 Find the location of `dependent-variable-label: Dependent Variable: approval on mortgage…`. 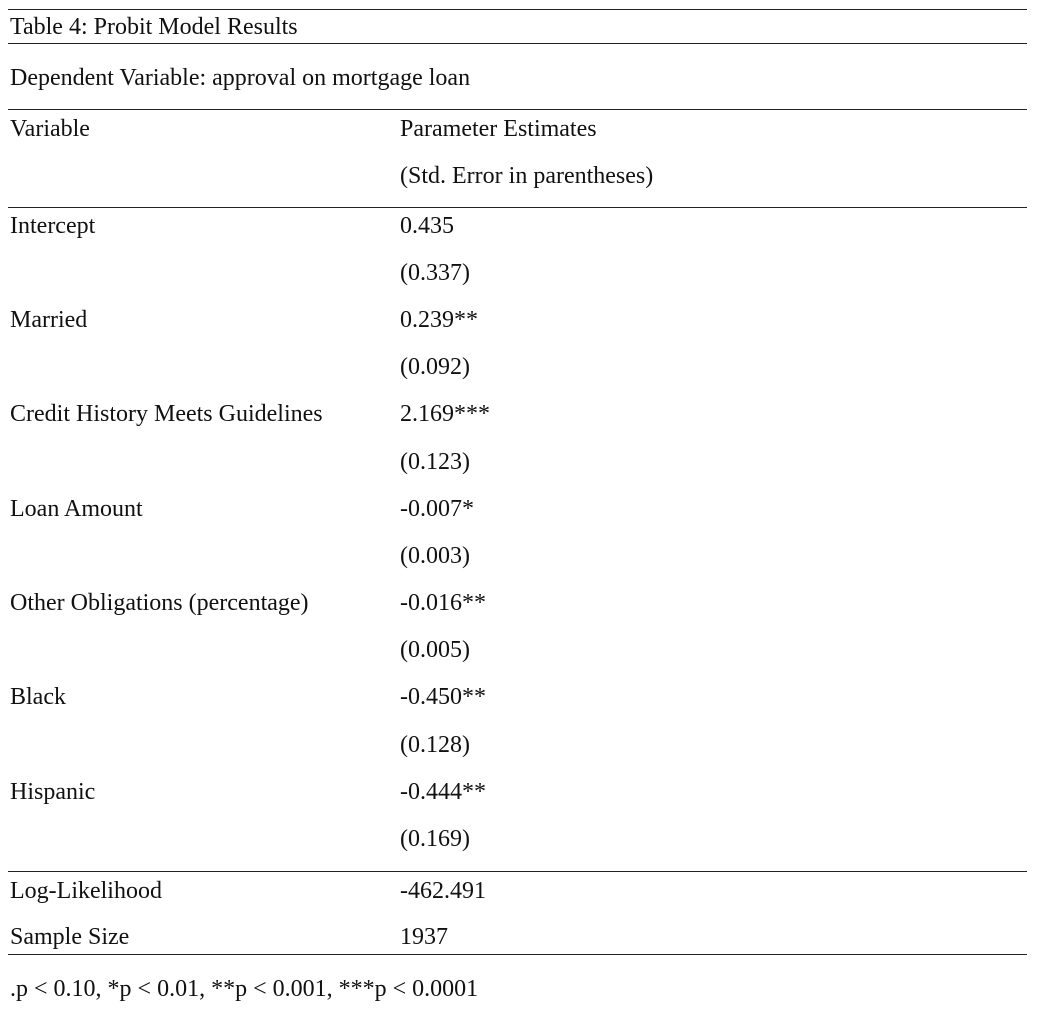

dependent-variable-label: Dependent Variable: approval on mortgage… is located at coordinates (240, 78).